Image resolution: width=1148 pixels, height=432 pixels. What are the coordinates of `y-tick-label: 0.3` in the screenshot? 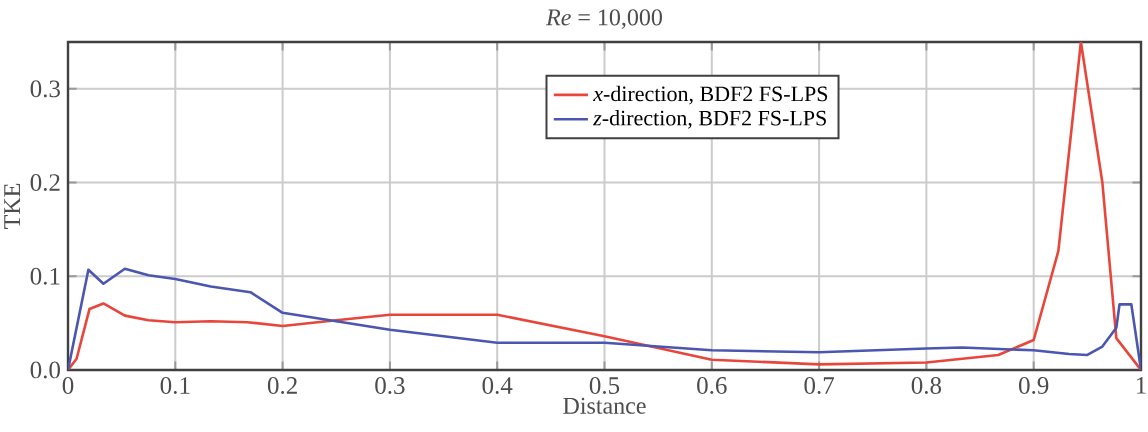 It's located at (45, 89).